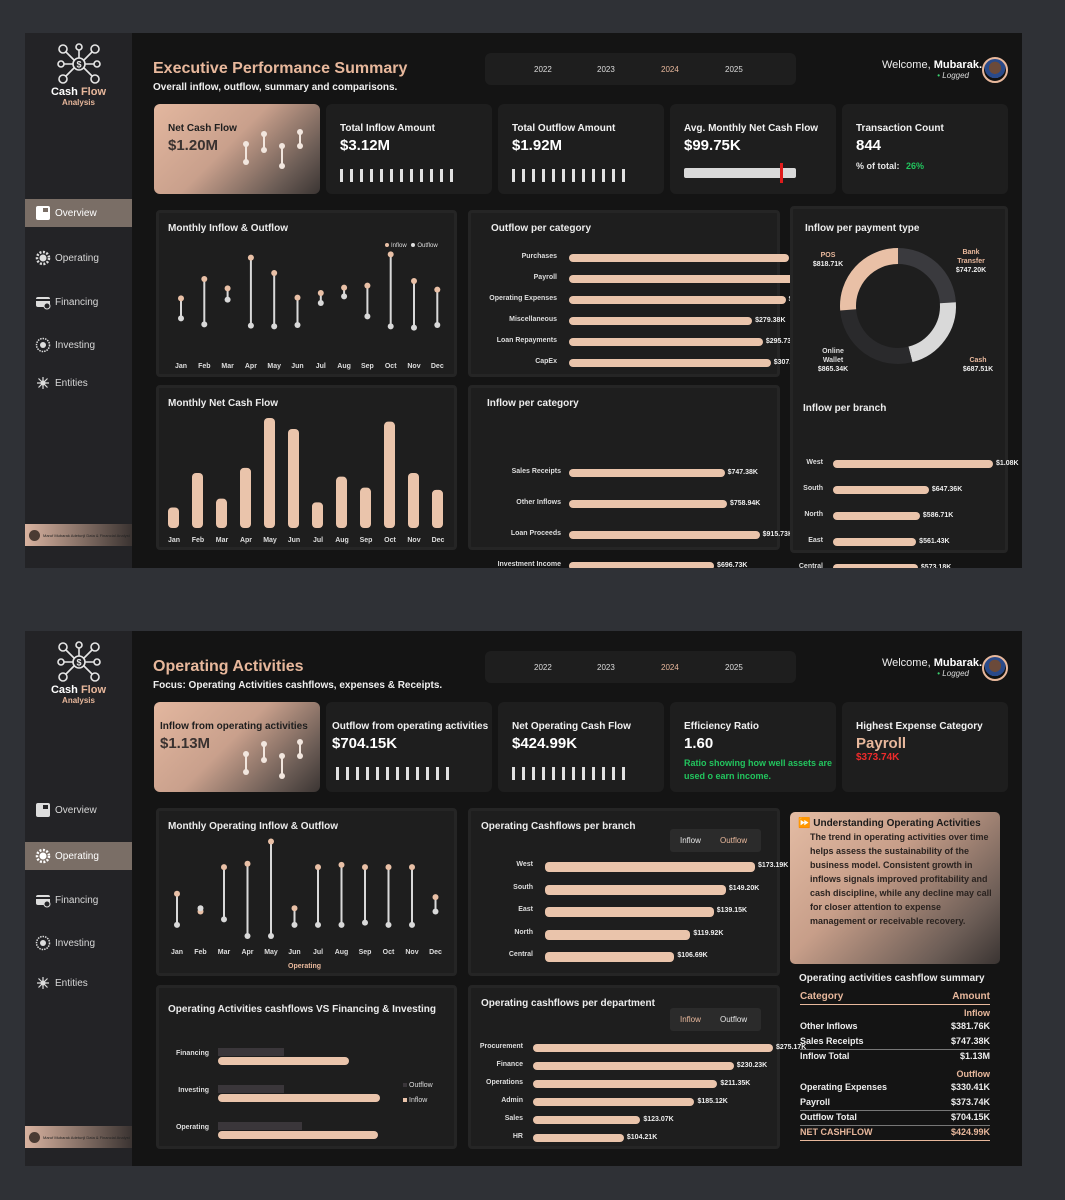 This screenshot has height=1200, width=1065. I want to click on cell-category: Payroll, so click(815, 1102).